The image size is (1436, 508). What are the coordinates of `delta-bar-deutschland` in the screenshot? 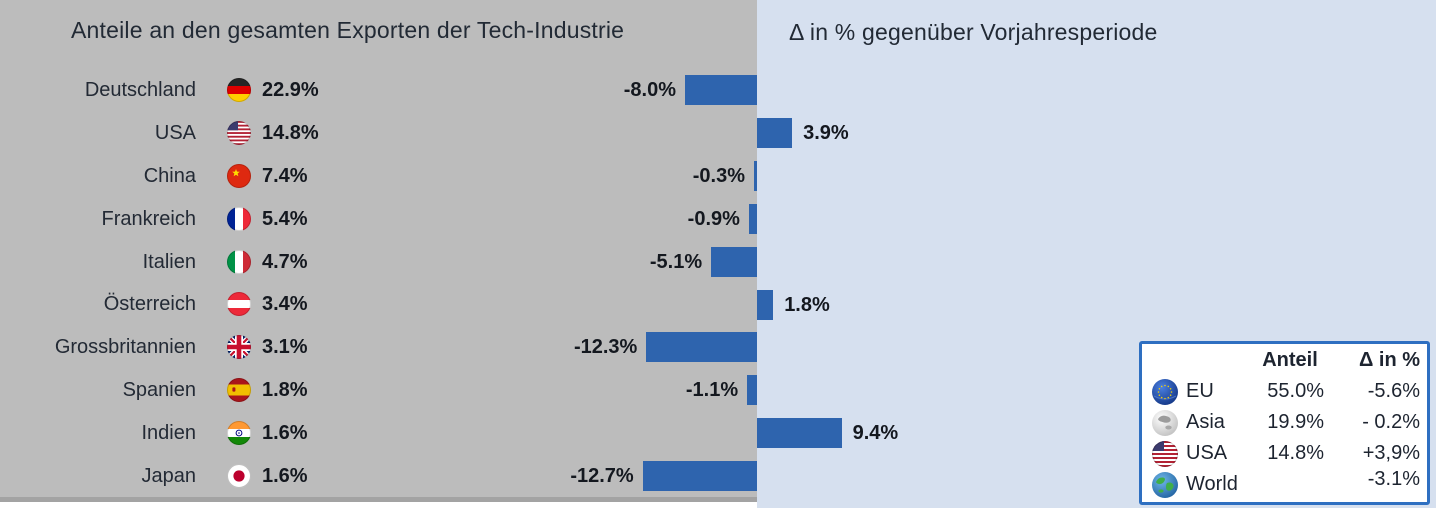 It's located at (721, 90).